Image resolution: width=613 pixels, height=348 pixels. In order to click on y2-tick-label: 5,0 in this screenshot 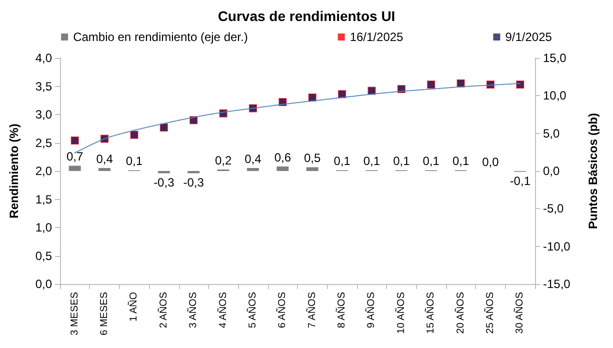, I will do `click(551, 133)`.